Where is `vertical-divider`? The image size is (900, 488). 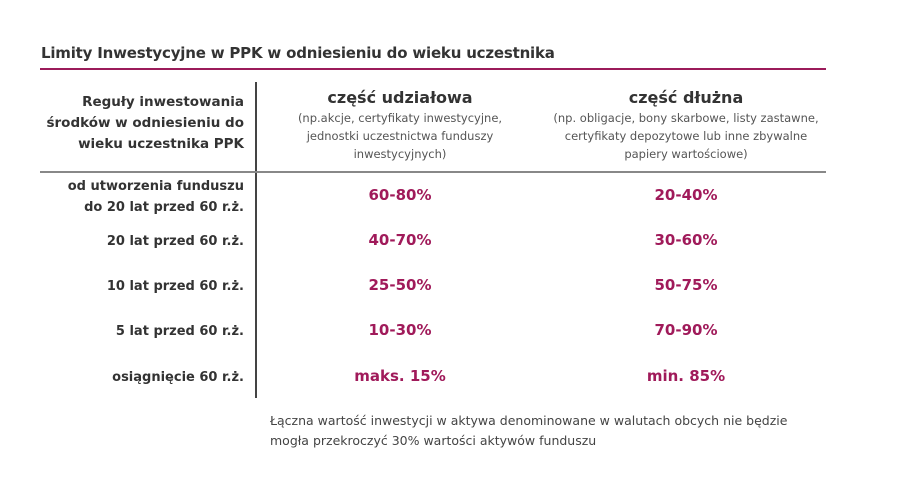
vertical-divider is located at coordinates (256, 240).